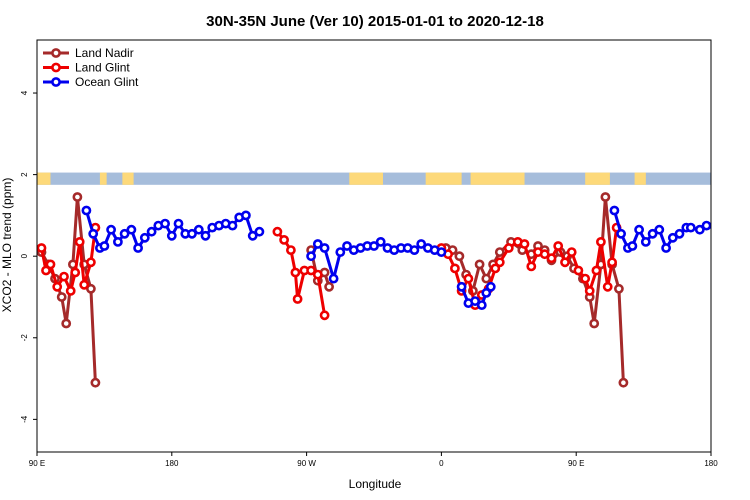 The height and width of the screenshot is (500, 750). What do you see at coordinates (86, 68) in the screenshot?
I see `legend-item-land-glint: Land Glint` at bounding box center [86, 68].